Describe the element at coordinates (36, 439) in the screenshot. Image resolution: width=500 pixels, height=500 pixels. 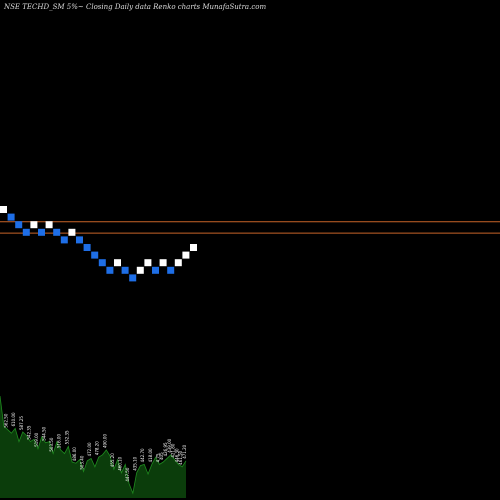
I see `volume-value-label: 519.00` at that location.